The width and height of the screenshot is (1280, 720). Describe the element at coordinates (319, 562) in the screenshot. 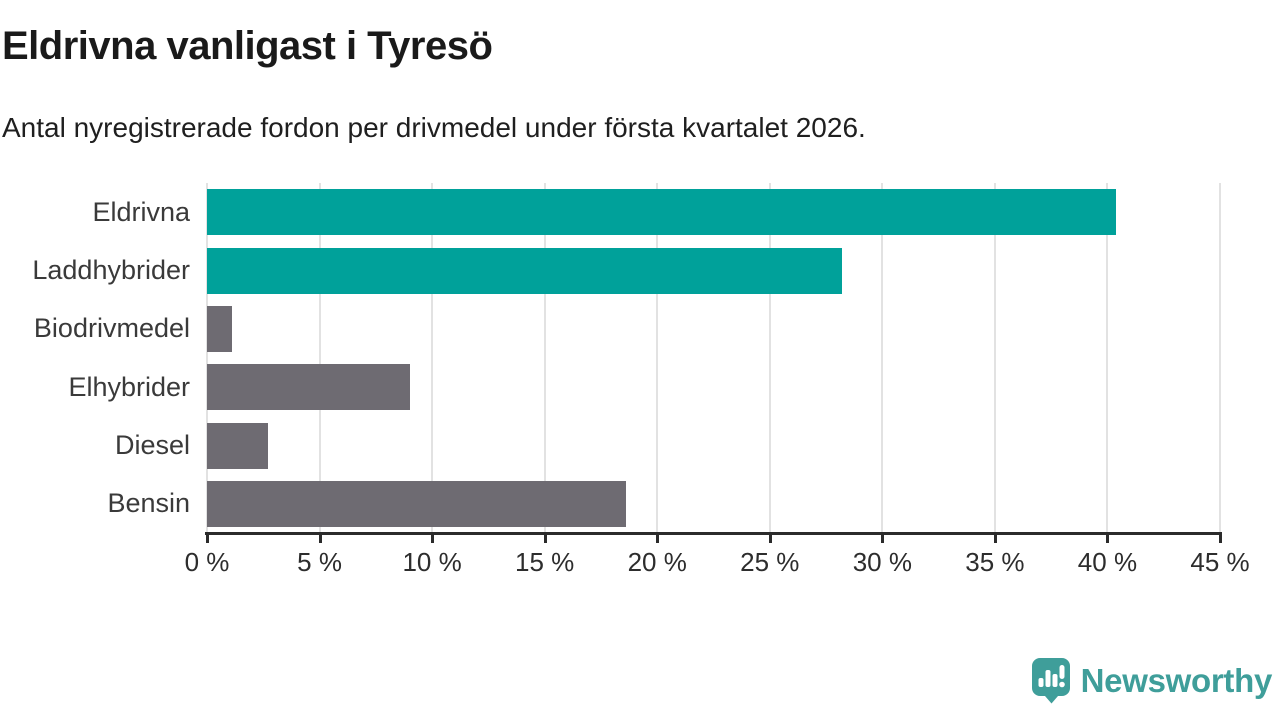

I see `x-tick-label-5: 5 %` at that location.